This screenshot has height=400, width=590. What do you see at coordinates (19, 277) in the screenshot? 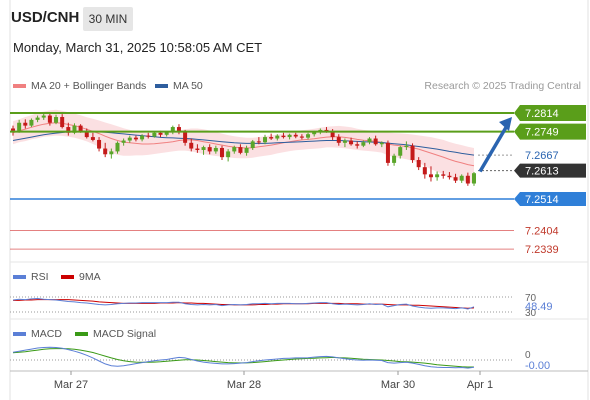
I see `legend-rsi-swatch` at bounding box center [19, 277].